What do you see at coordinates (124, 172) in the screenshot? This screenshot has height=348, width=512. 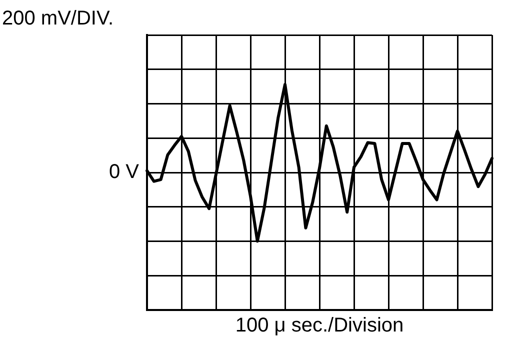 I see `text: 0 V` at bounding box center [124, 172].